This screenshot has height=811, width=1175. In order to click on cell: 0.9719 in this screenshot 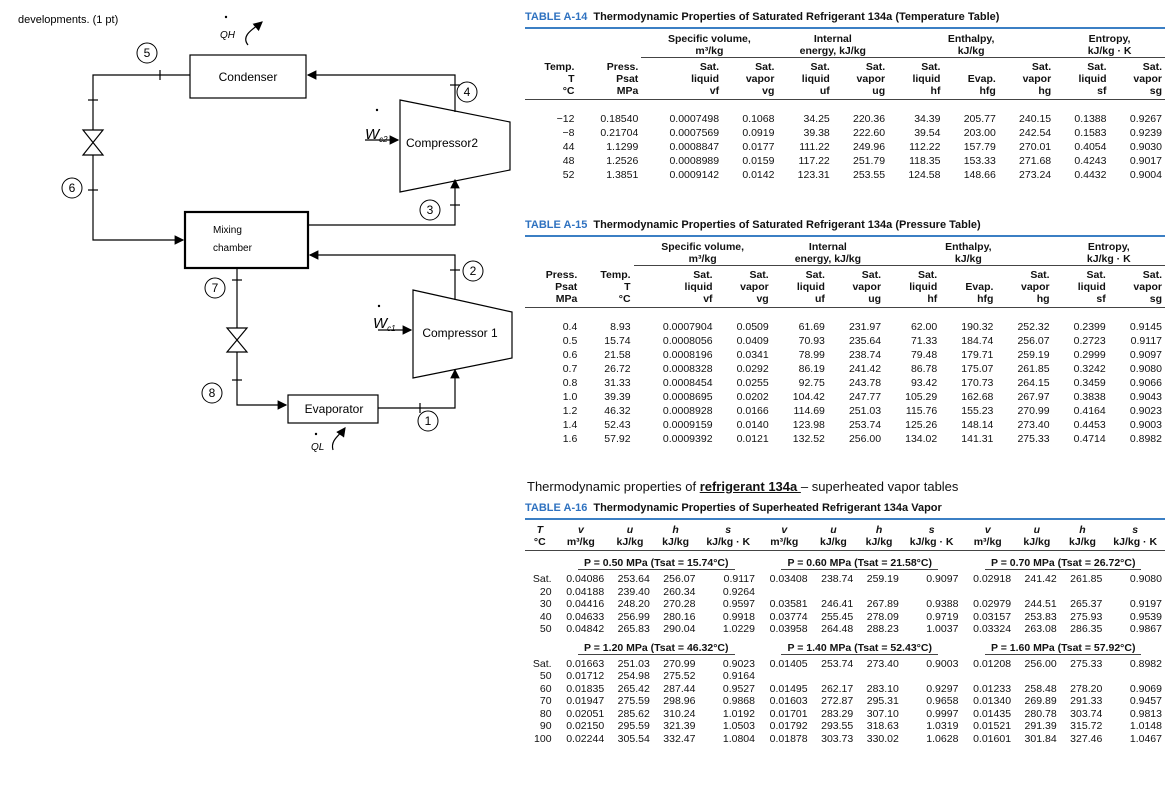, I will do `click(942, 616)`.